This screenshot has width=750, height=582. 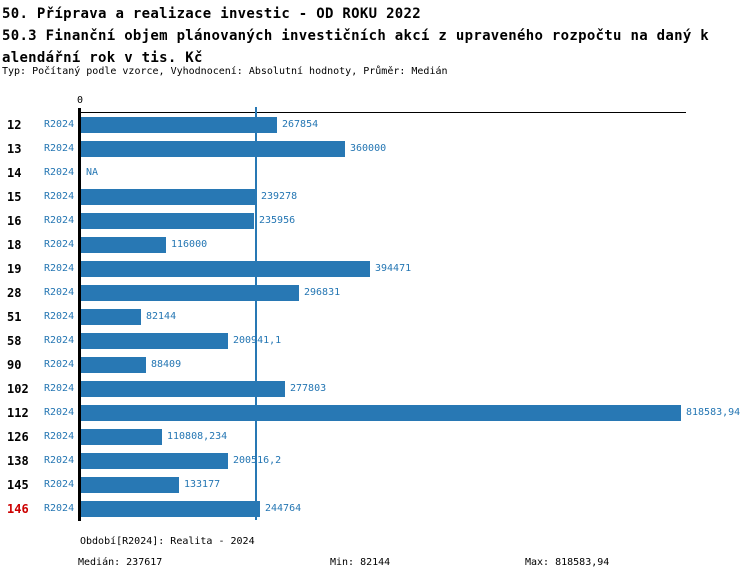 I want to click on row-id-label: 102, so click(x=18, y=389).